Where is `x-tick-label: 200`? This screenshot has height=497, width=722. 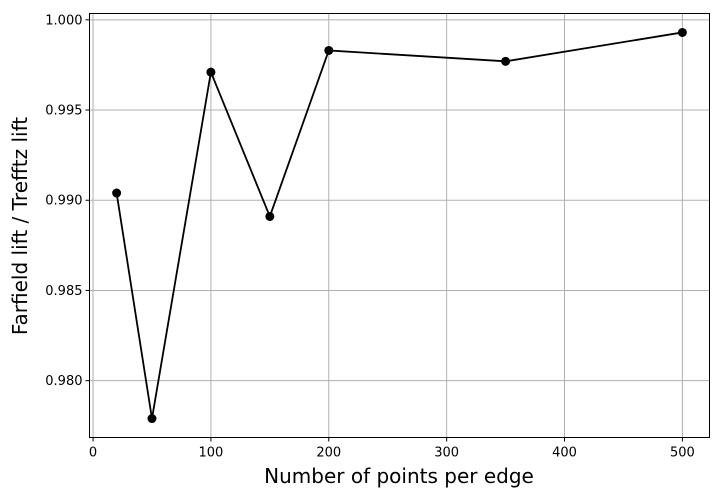 x-tick-label: 200 is located at coordinates (328, 453).